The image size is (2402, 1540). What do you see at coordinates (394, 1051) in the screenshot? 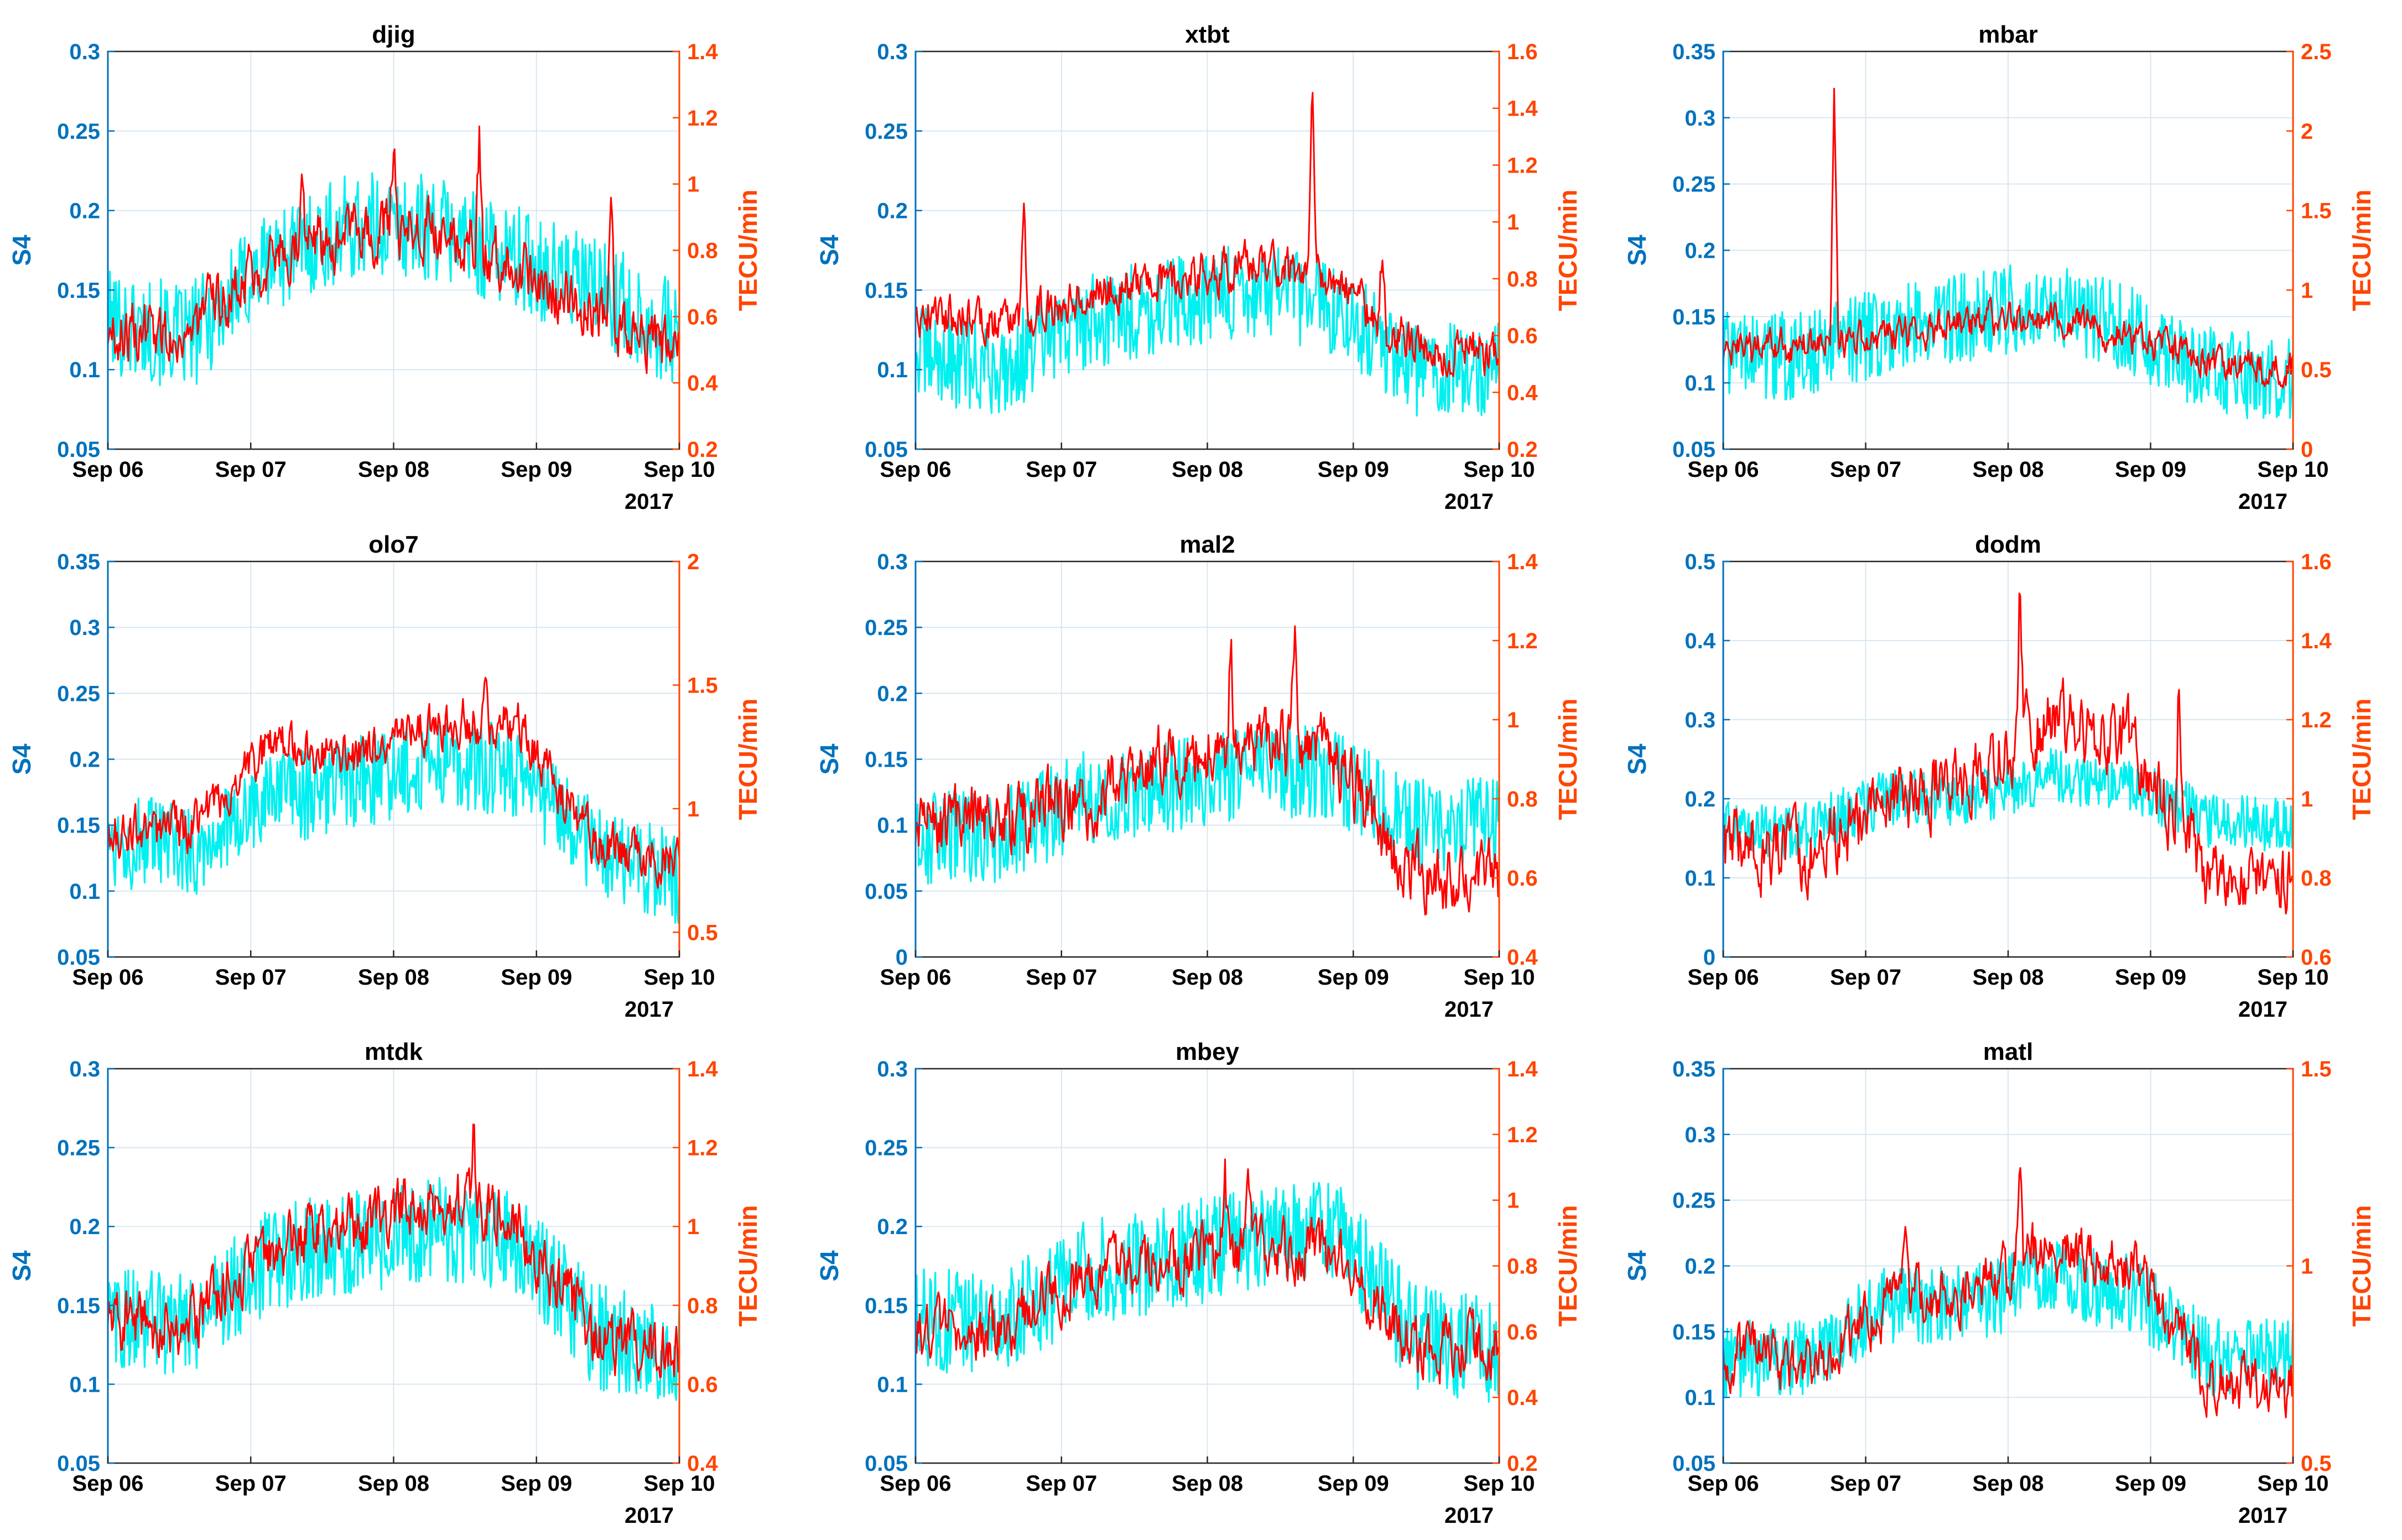
I see `chart-title: mtdk` at bounding box center [394, 1051].